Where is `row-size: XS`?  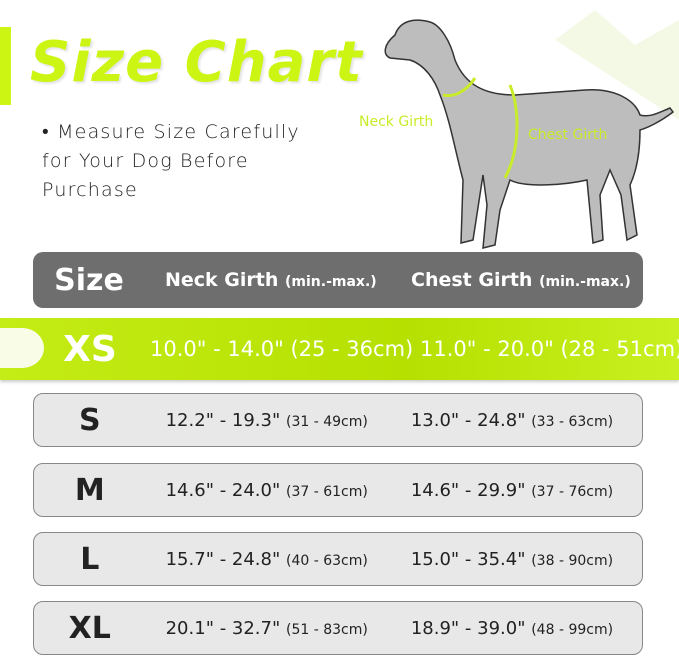
row-size: XS is located at coordinates (90, 349).